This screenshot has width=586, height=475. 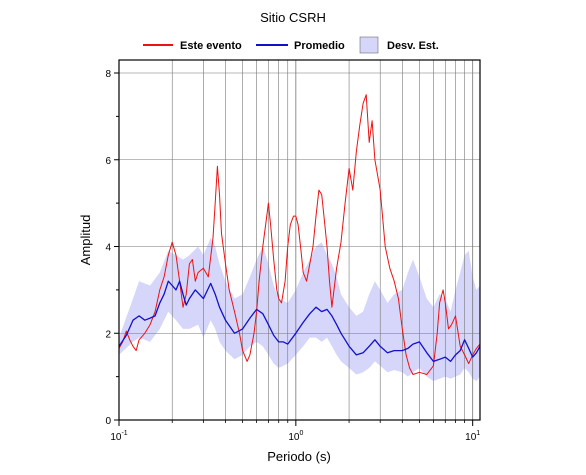 I want to click on legend: Este evento Promedio Desv. Est., so click(x=291, y=45).